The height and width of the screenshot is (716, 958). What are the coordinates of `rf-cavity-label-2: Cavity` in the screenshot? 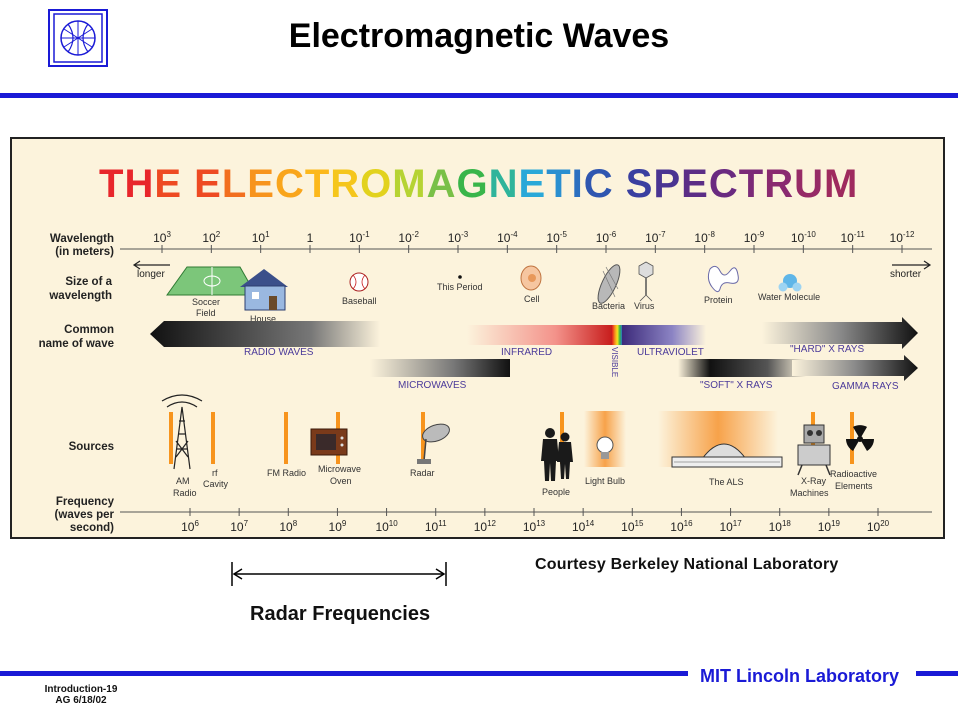 It's located at (216, 484).